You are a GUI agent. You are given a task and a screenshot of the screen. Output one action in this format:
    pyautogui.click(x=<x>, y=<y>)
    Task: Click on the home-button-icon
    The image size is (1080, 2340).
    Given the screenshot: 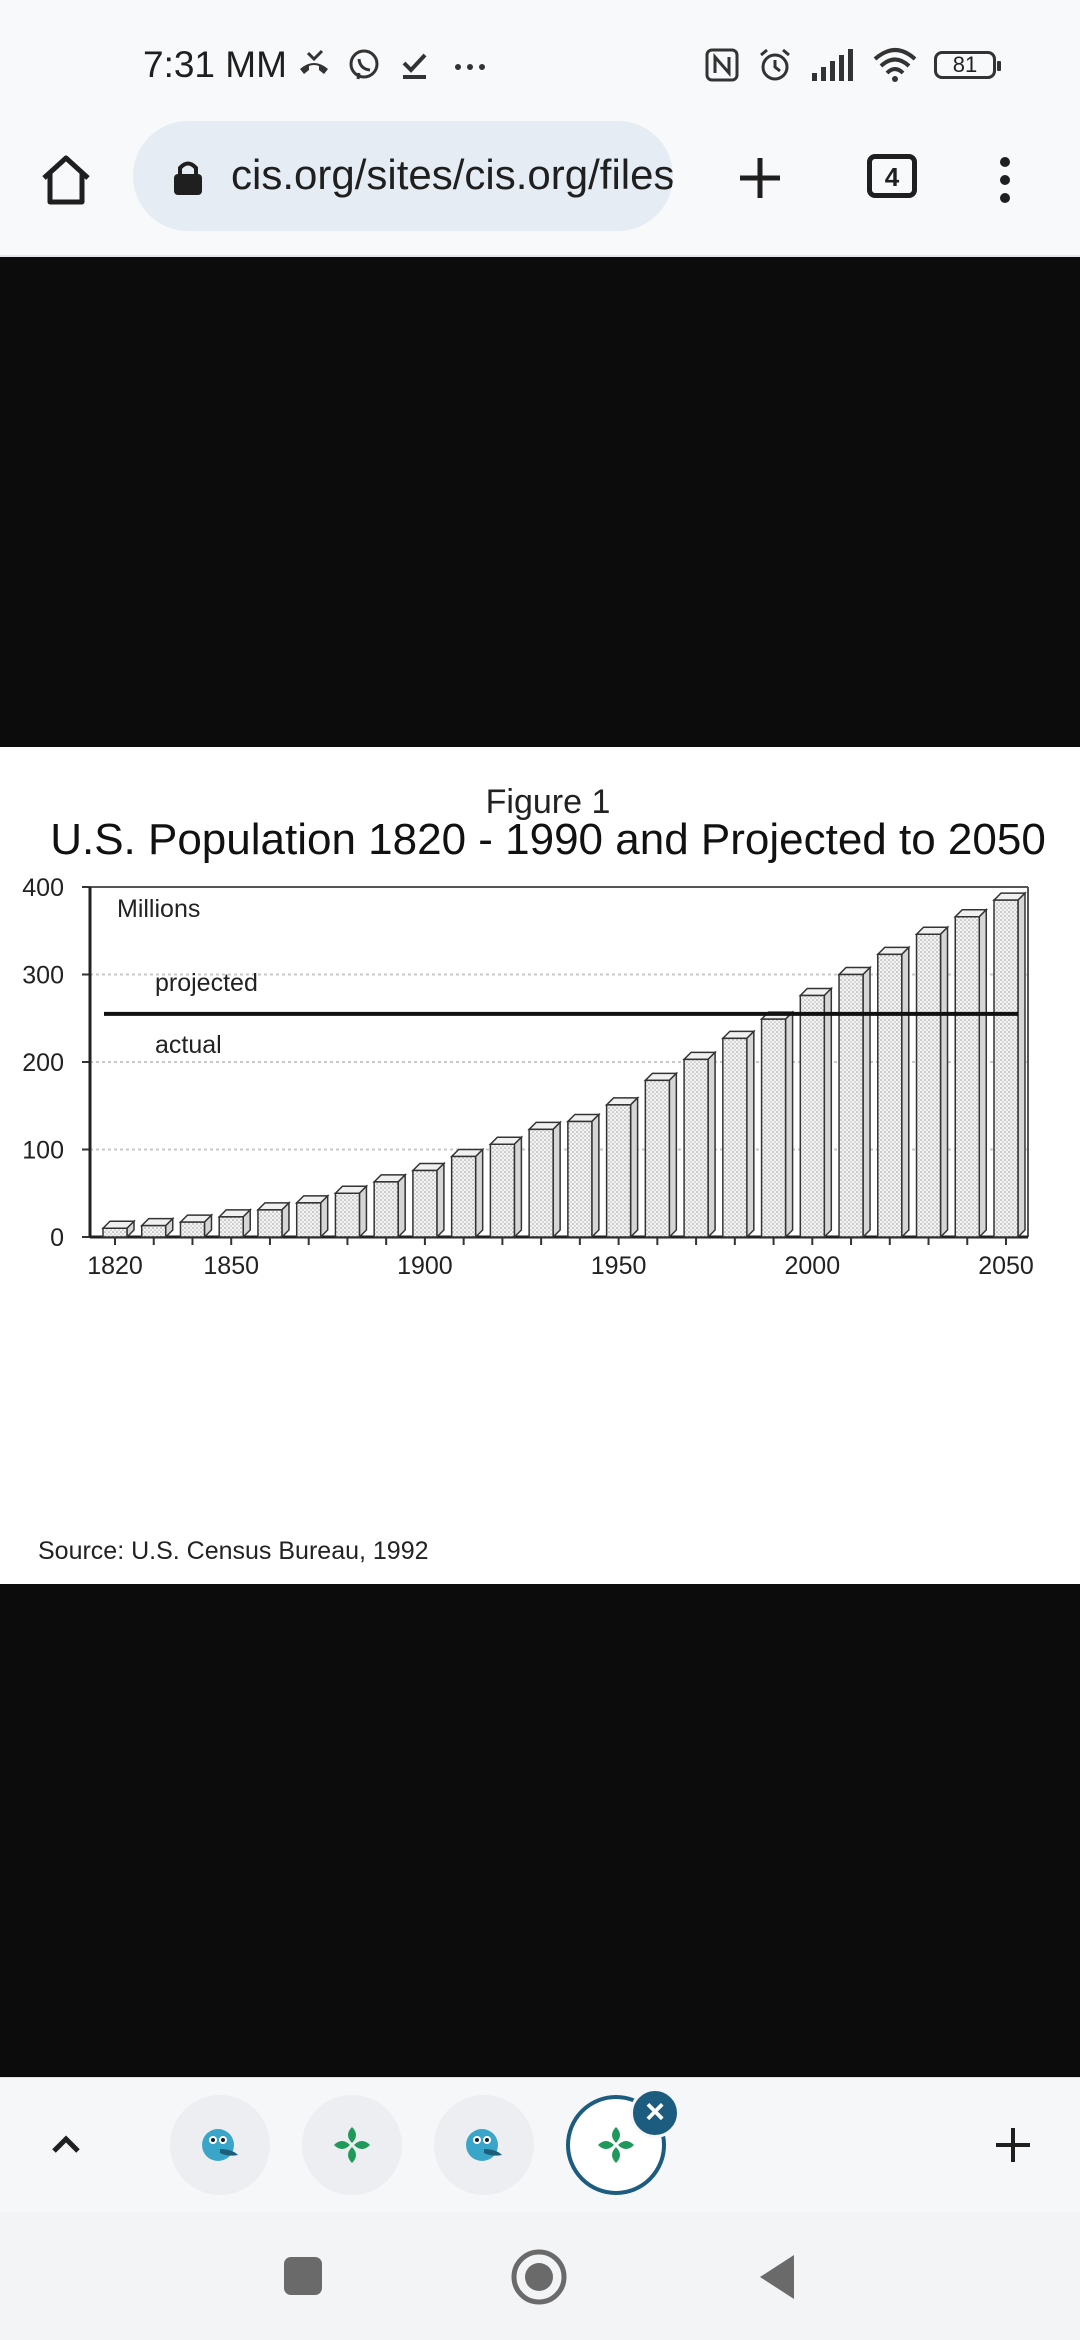 What is the action you would take?
    pyautogui.click(x=539, y=2277)
    